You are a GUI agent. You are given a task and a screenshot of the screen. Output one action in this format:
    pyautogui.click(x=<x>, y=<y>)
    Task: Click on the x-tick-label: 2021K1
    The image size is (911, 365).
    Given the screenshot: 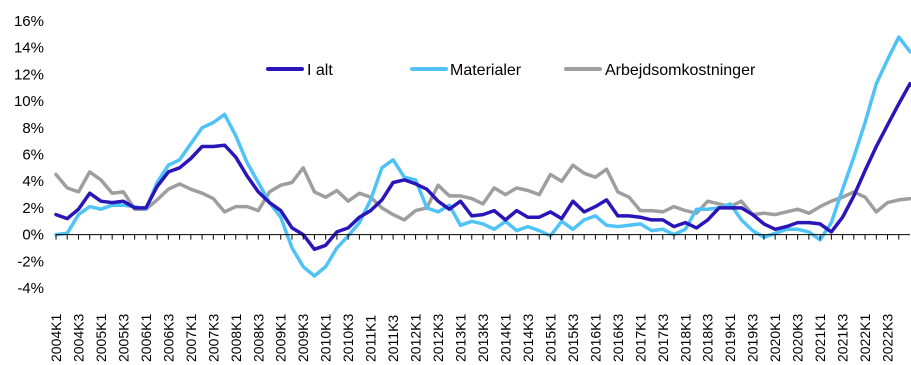 What is the action you would take?
    pyautogui.click(x=820, y=338)
    